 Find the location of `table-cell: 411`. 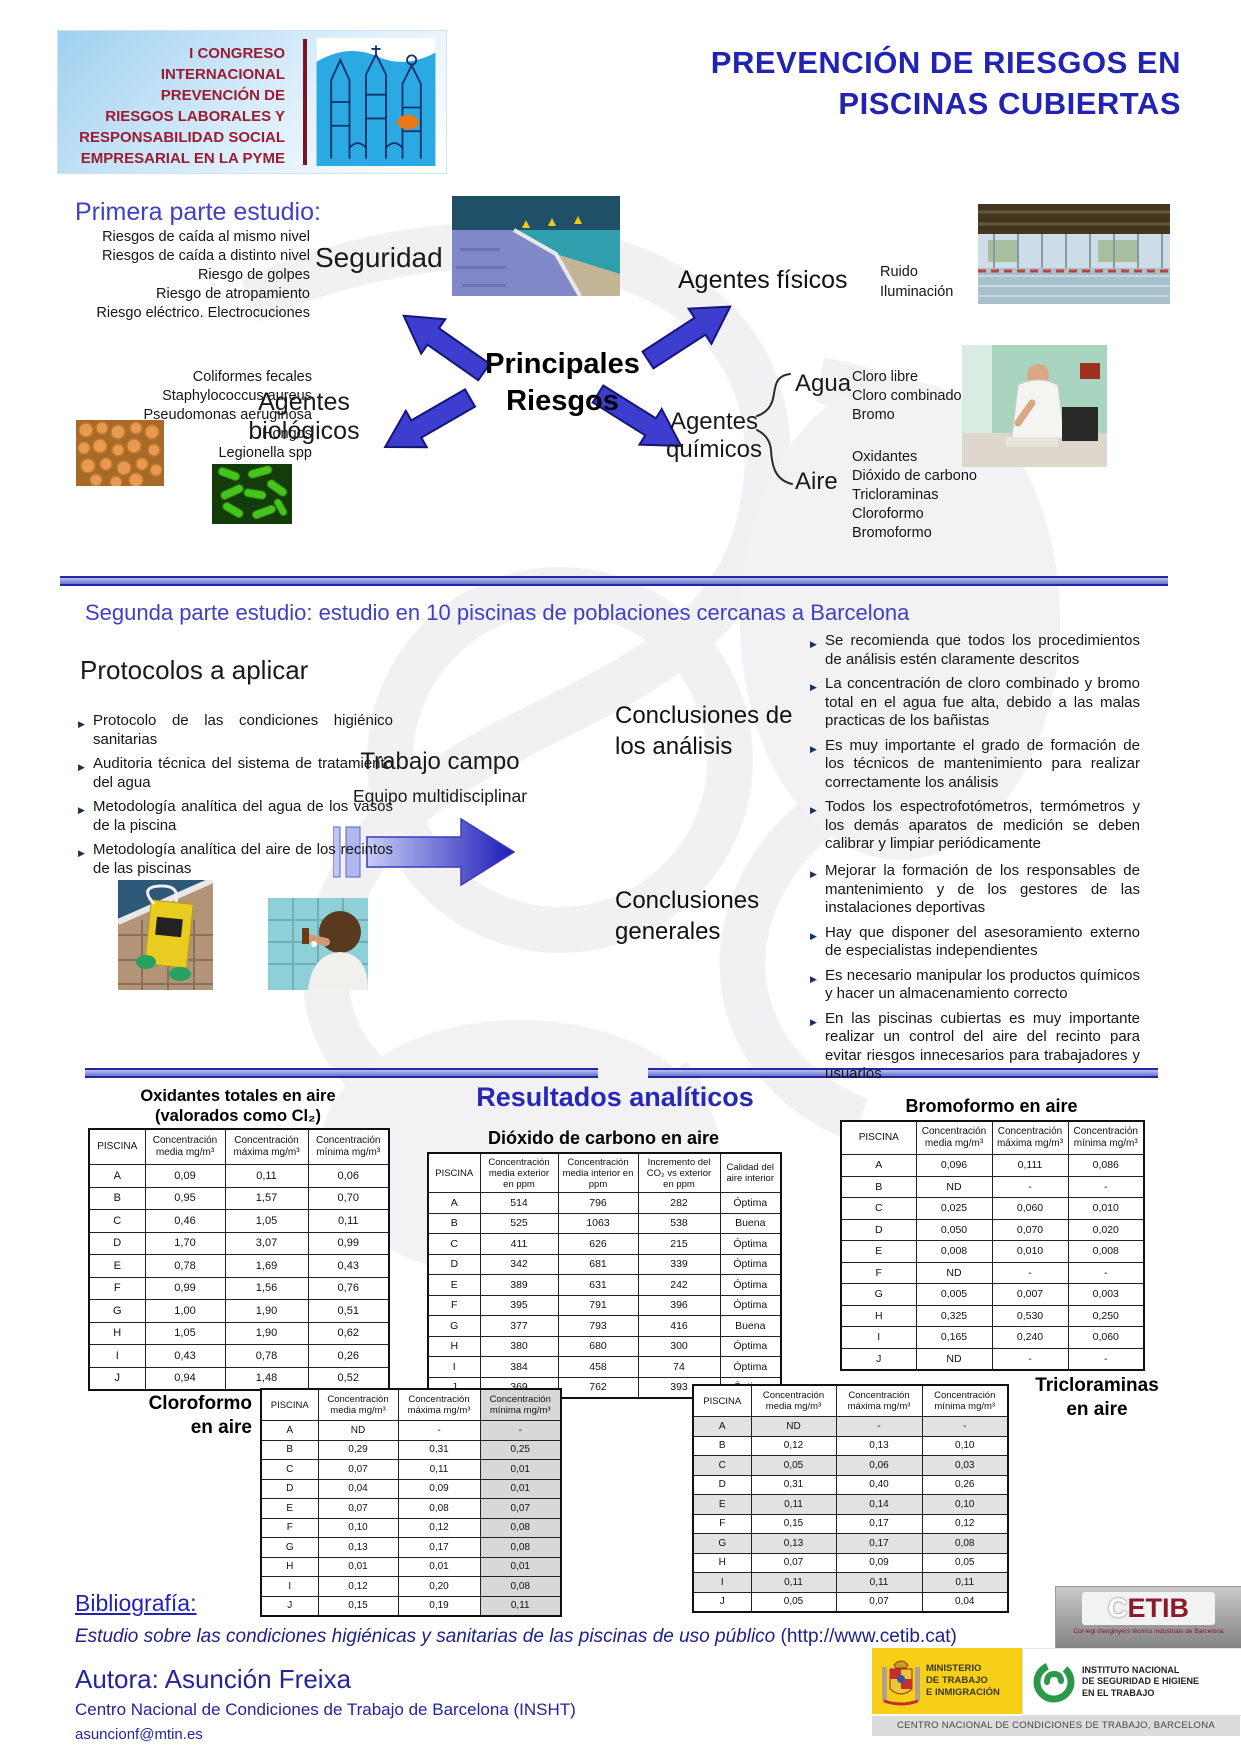

table-cell: 411 is located at coordinates (519, 1244).